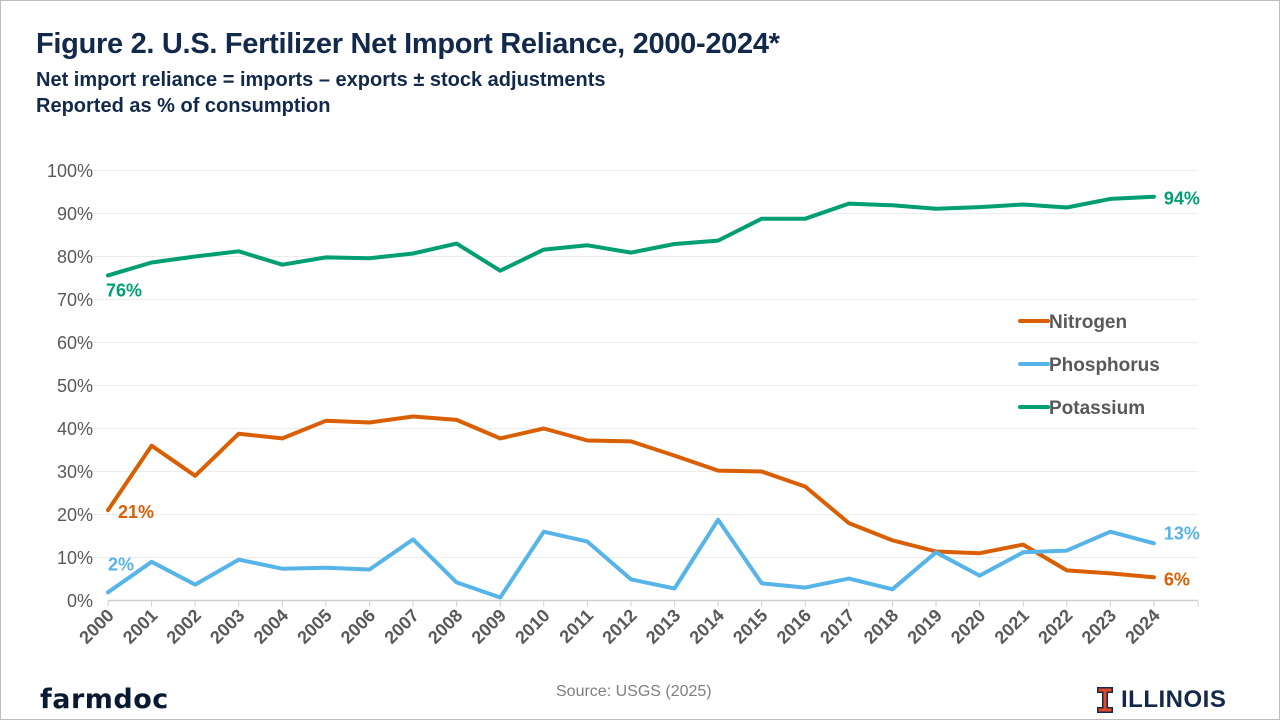 This screenshot has height=720, width=1280. What do you see at coordinates (1182, 199) in the screenshot?
I see `data-label-end-potassium: 94%` at bounding box center [1182, 199].